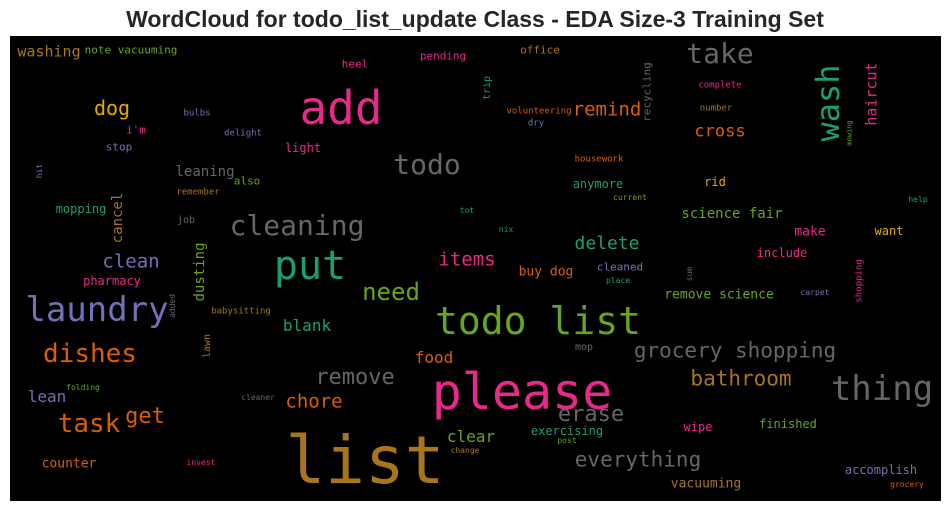 The width and height of the screenshot is (950, 511). What do you see at coordinates (918, 199) in the screenshot?
I see `cloud-word-help: help` at bounding box center [918, 199].